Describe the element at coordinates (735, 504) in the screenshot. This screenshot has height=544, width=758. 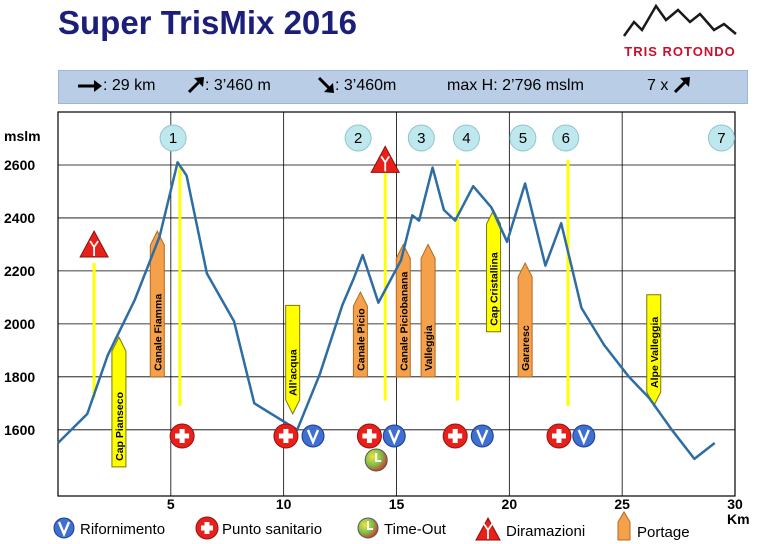
I see `x-tick-label: 30` at that location.